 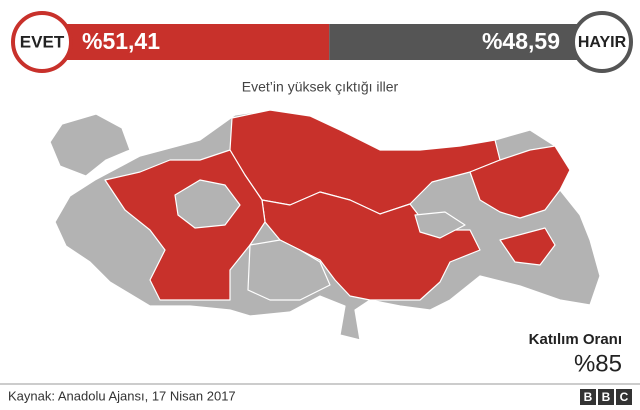 I want to click on bbc-logo: B B C, so click(x=606, y=397).